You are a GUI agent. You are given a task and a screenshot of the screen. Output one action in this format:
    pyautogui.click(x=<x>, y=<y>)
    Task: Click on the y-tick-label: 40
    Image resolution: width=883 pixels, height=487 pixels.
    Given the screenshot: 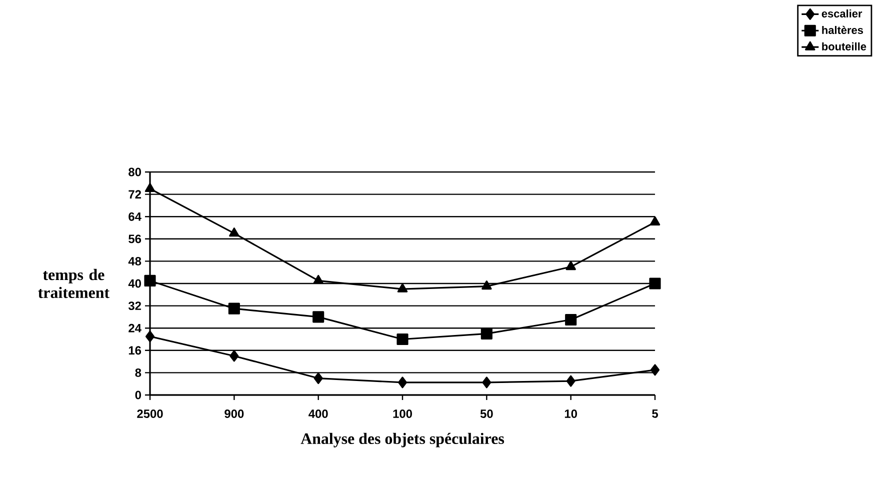 What is the action you would take?
    pyautogui.click(x=134, y=283)
    